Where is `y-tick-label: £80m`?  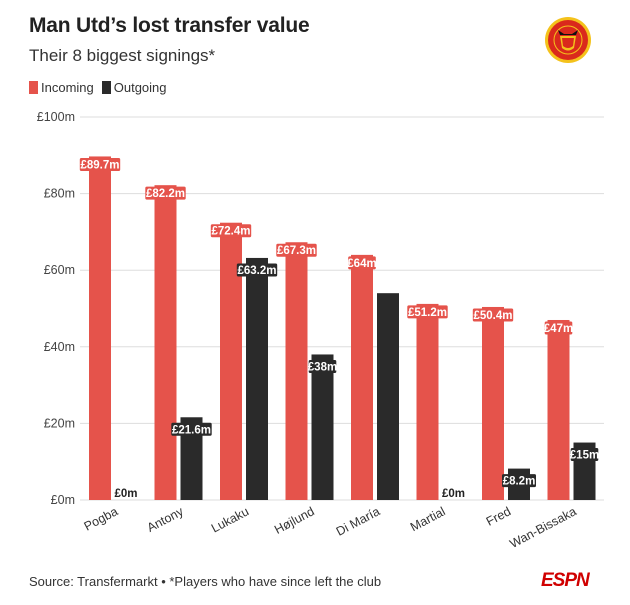
y-tick-label: £80m is located at coordinates (59, 194).